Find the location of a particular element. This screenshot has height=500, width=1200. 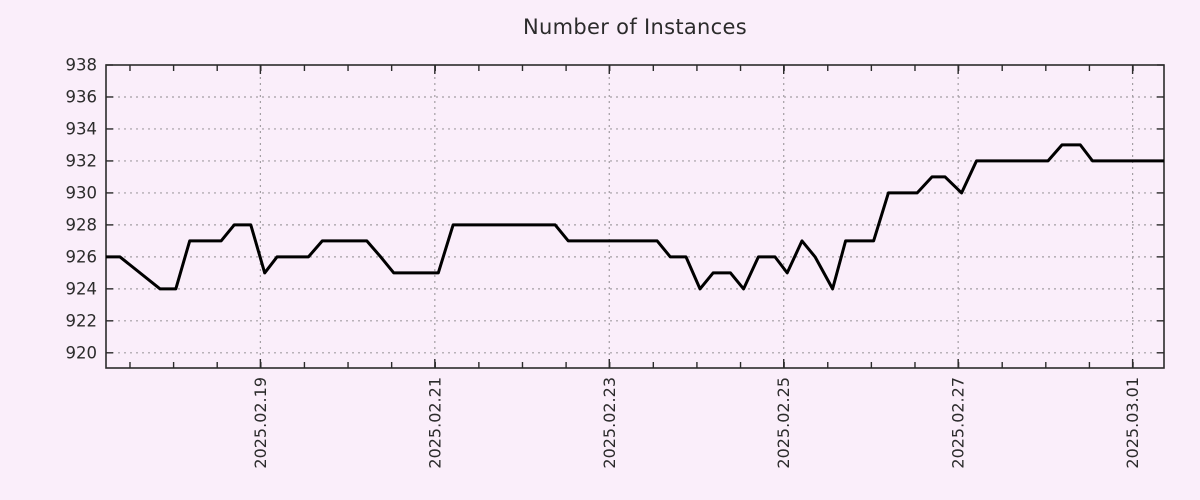

y-tick-label: 938 is located at coordinates (82, 65).